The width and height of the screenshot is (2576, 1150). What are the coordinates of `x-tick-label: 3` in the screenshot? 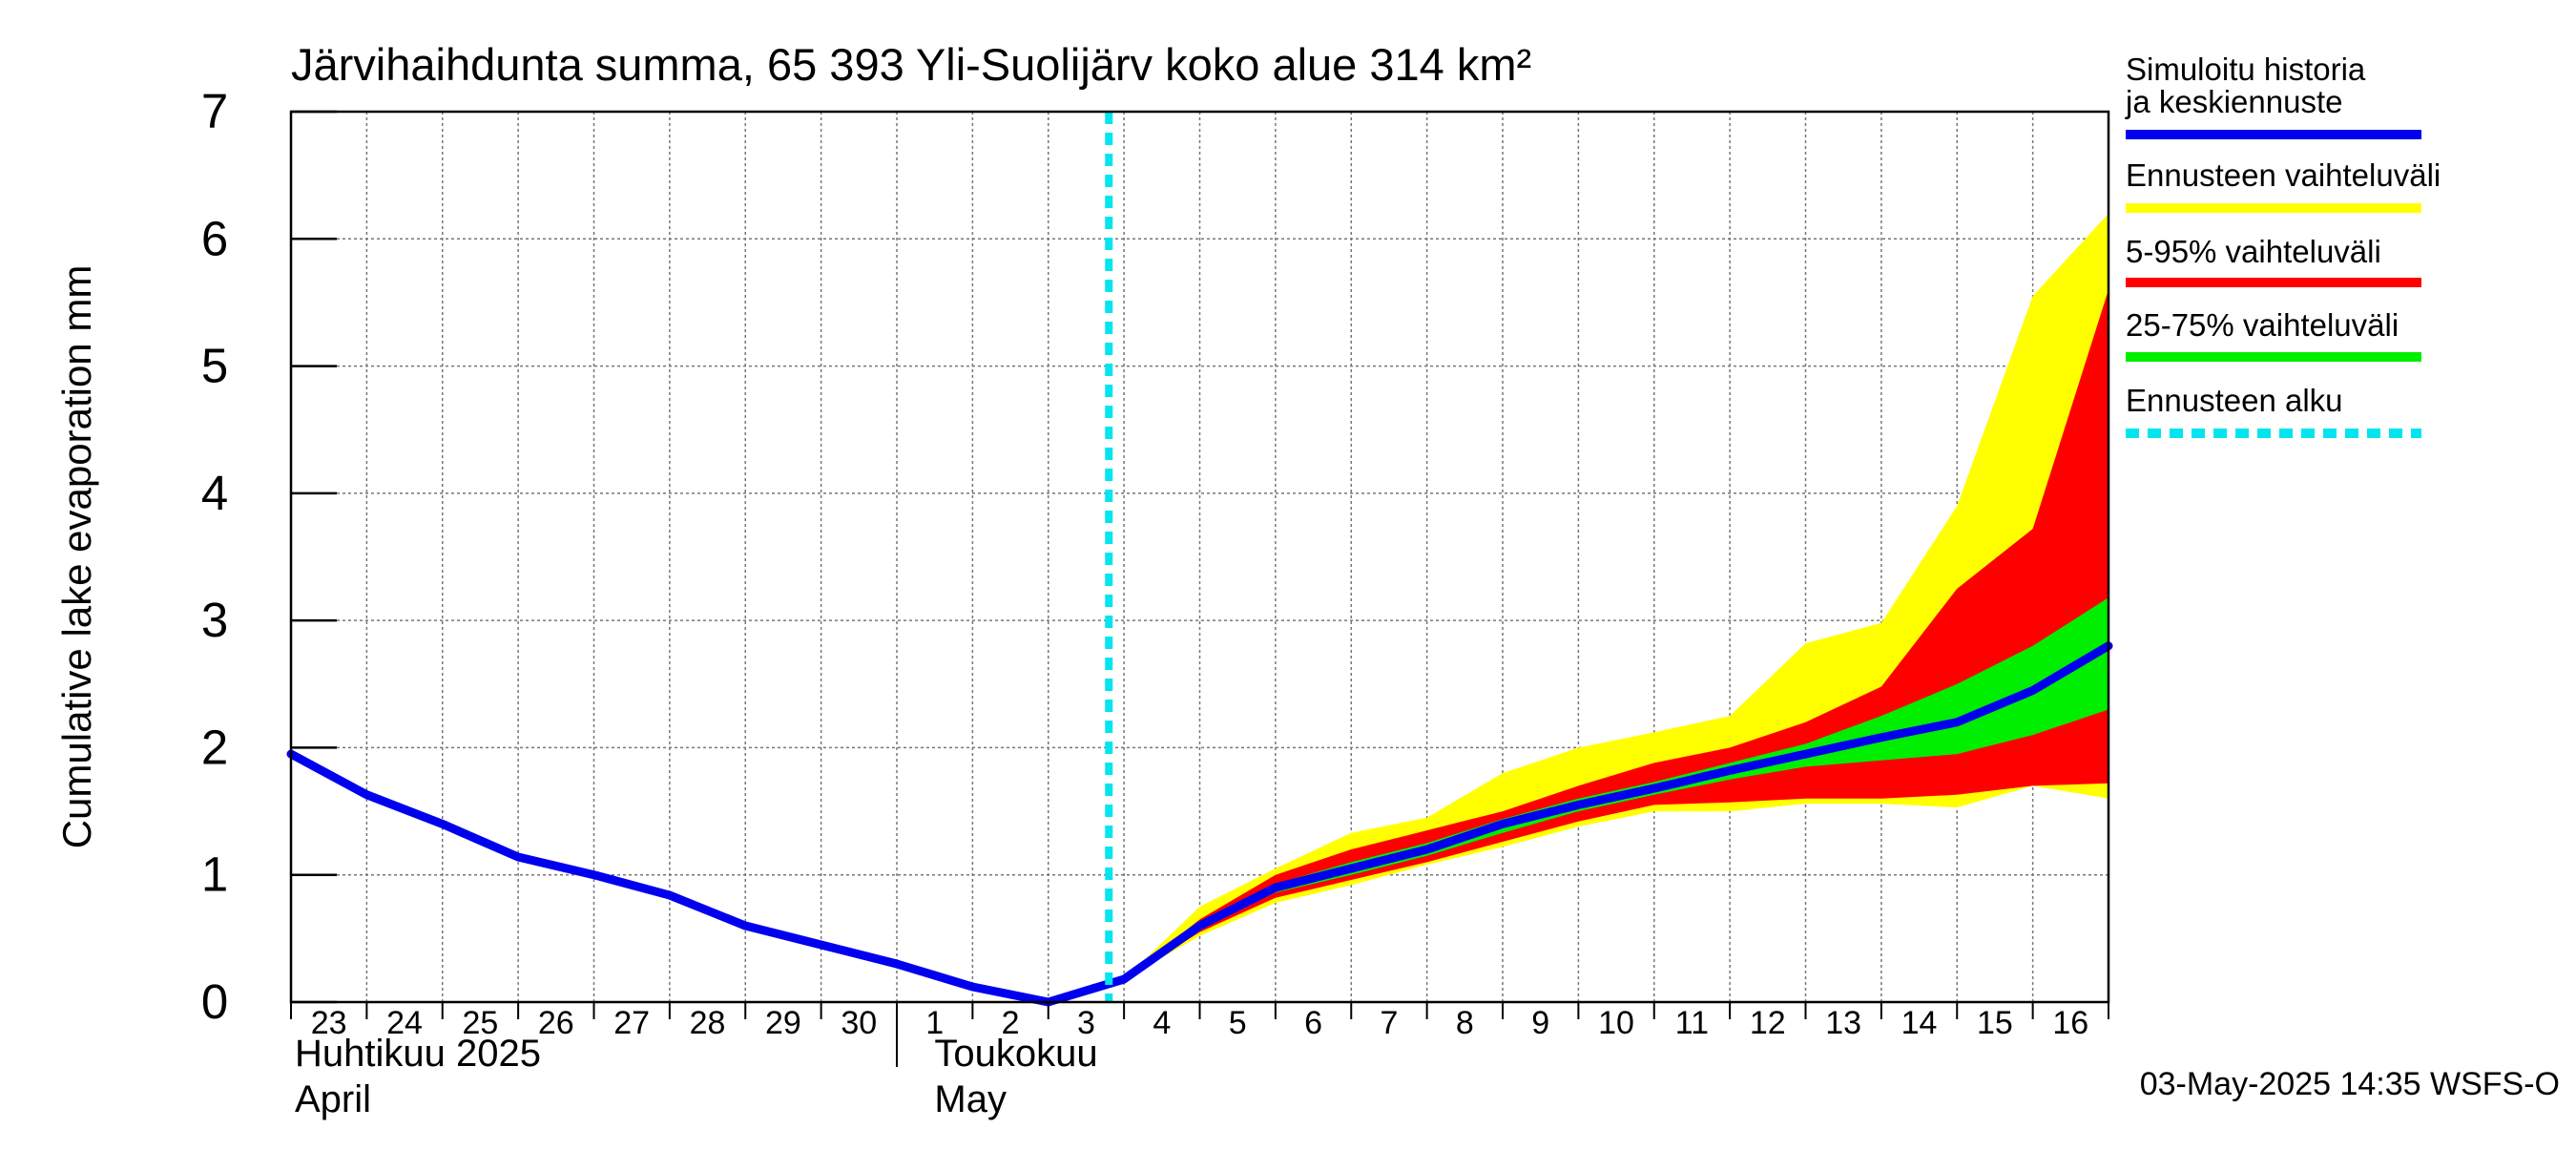 It's located at (1086, 1023).